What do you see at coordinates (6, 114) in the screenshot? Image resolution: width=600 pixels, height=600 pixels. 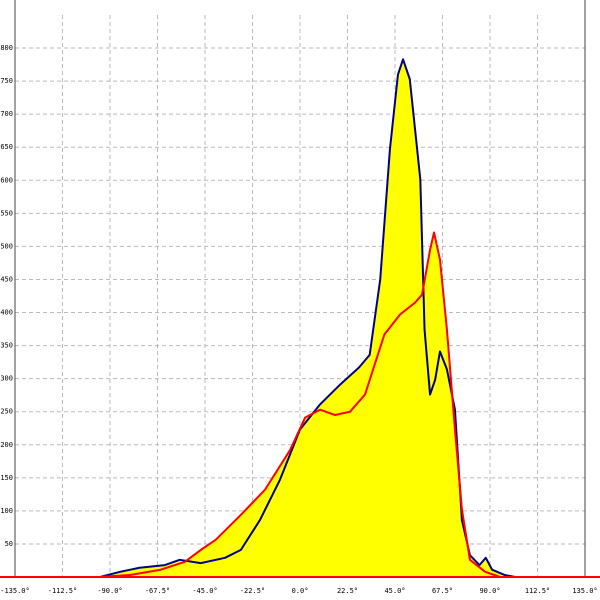 I see `y-tick-label: 700` at bounding box center [6, 114].